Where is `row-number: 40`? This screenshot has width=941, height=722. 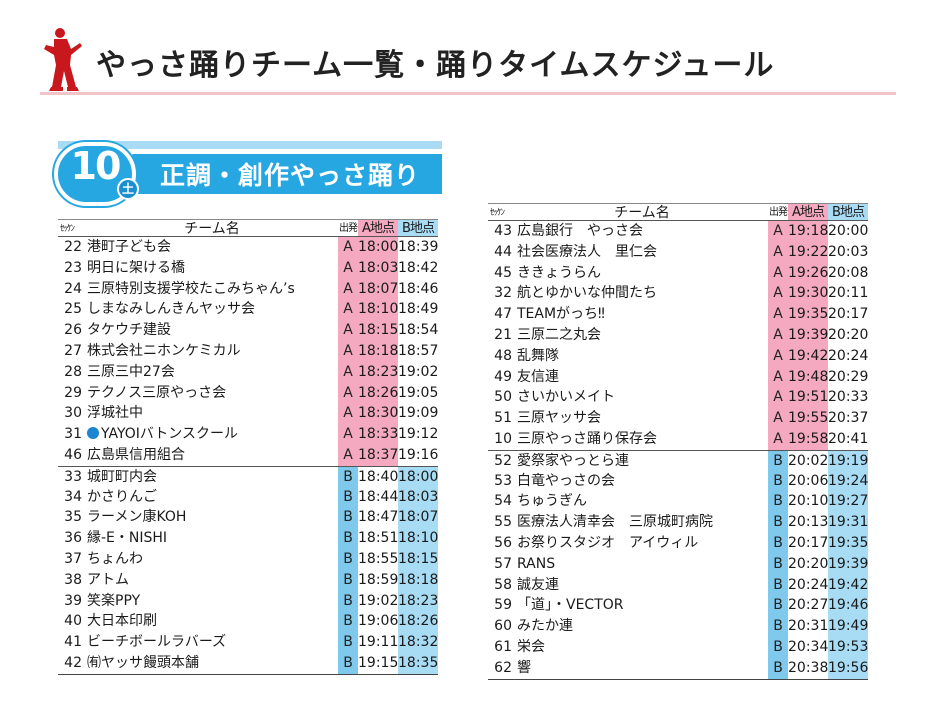
row-number: 40 is located at coordinates (73, 621).